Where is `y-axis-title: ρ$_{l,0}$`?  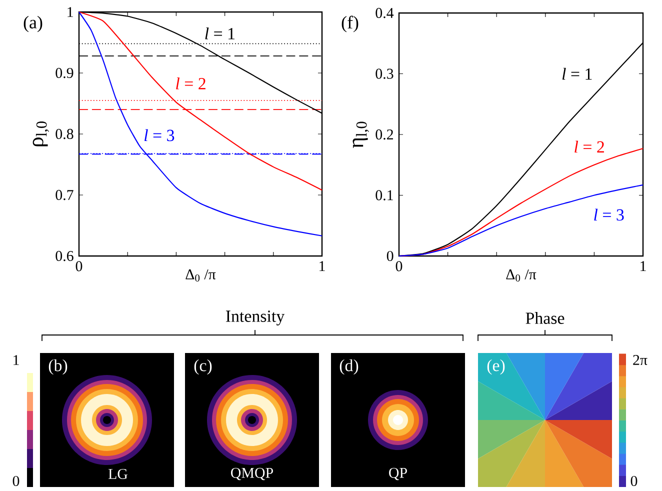 y-axis-title: ρ$_{l,0}$ is located at coordinates (40, 133).